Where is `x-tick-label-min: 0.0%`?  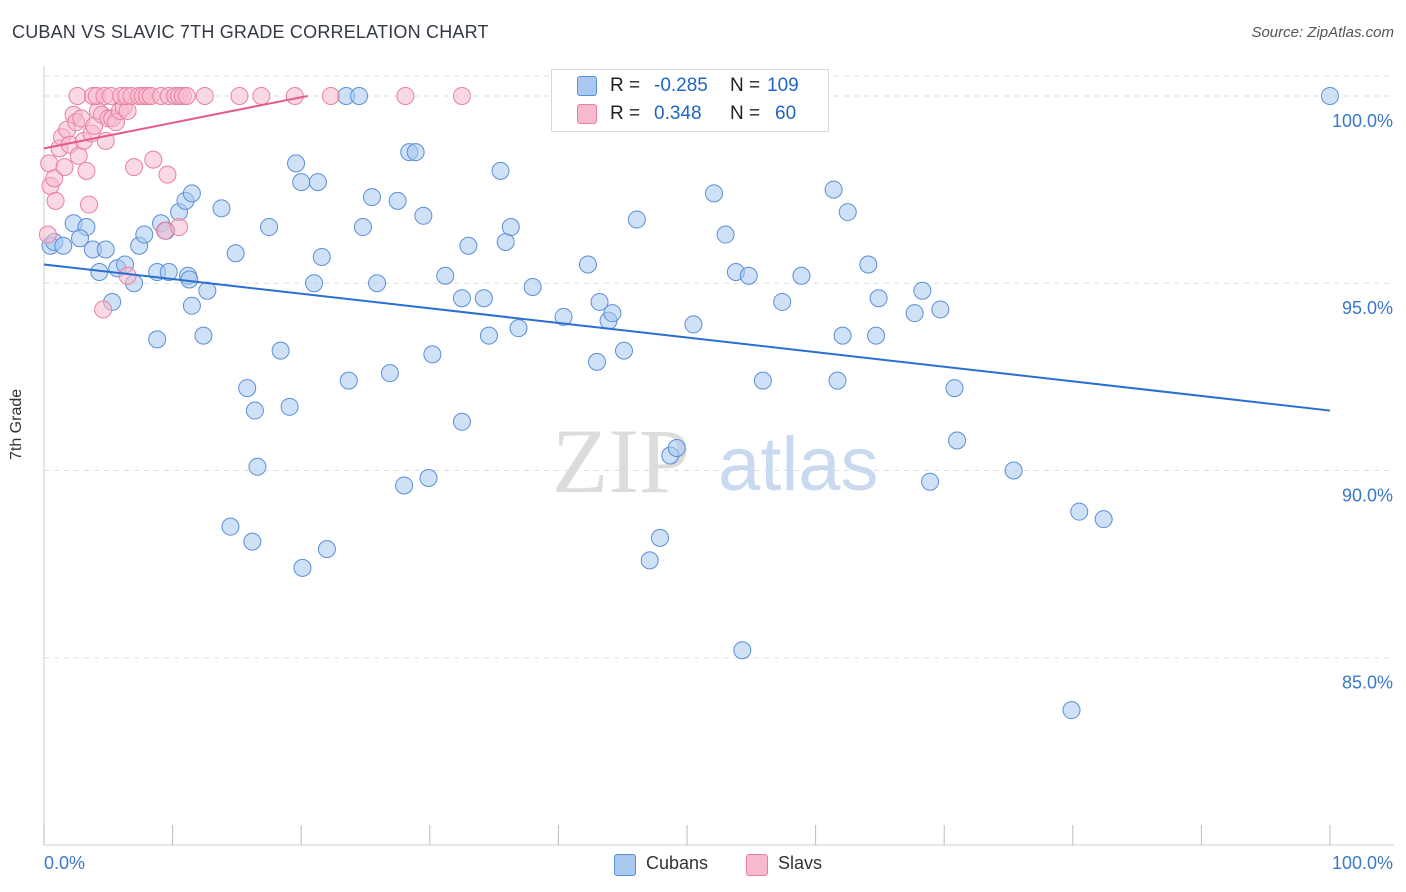
x-tick-label-min: 0.0% is located at coordinates (64, 863).